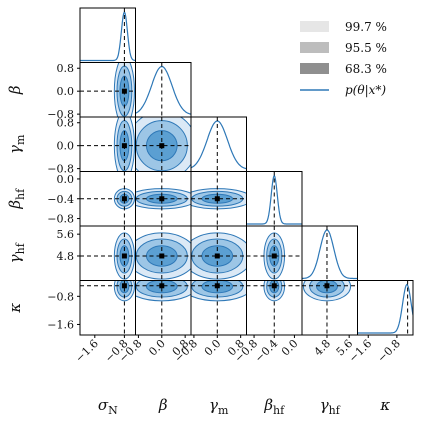 This screenshot has width=423, height=421. I want to click on panel-γhf-β, so click(163, 253).